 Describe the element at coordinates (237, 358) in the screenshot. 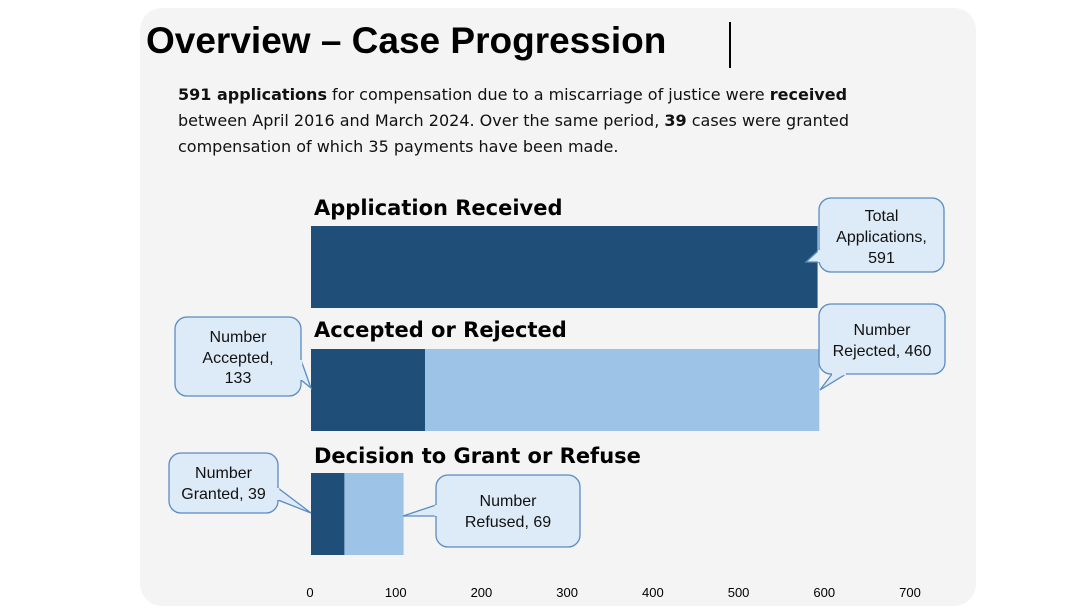

I see `data-label: Accepted,` at that location.